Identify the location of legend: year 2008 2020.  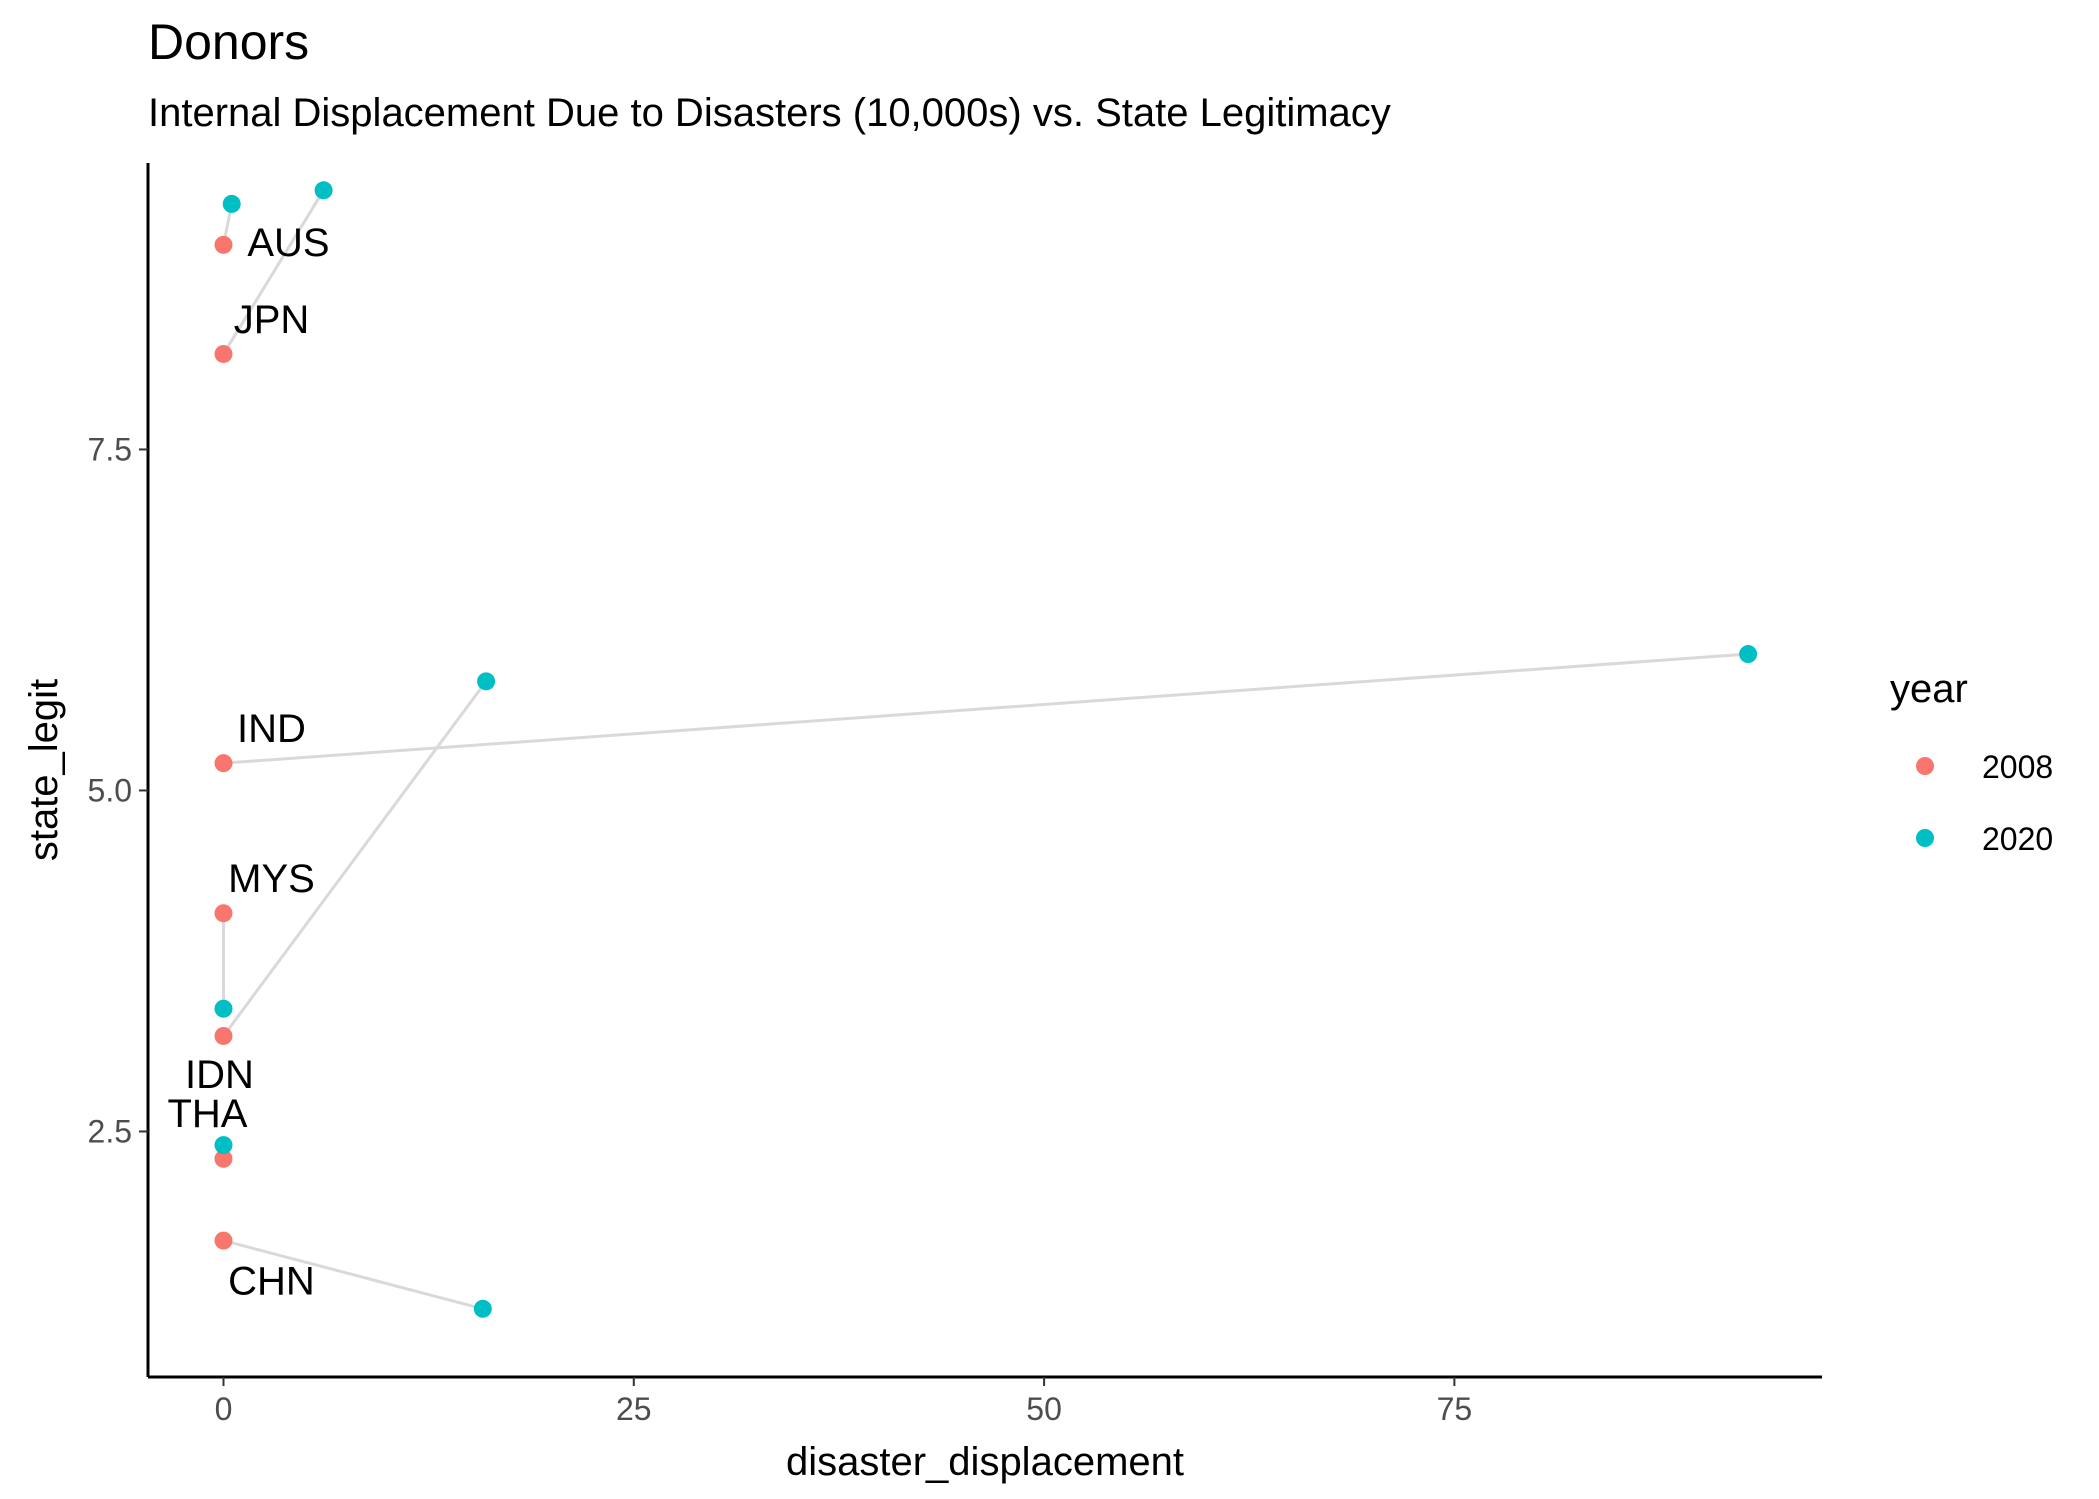
(1971, 762).